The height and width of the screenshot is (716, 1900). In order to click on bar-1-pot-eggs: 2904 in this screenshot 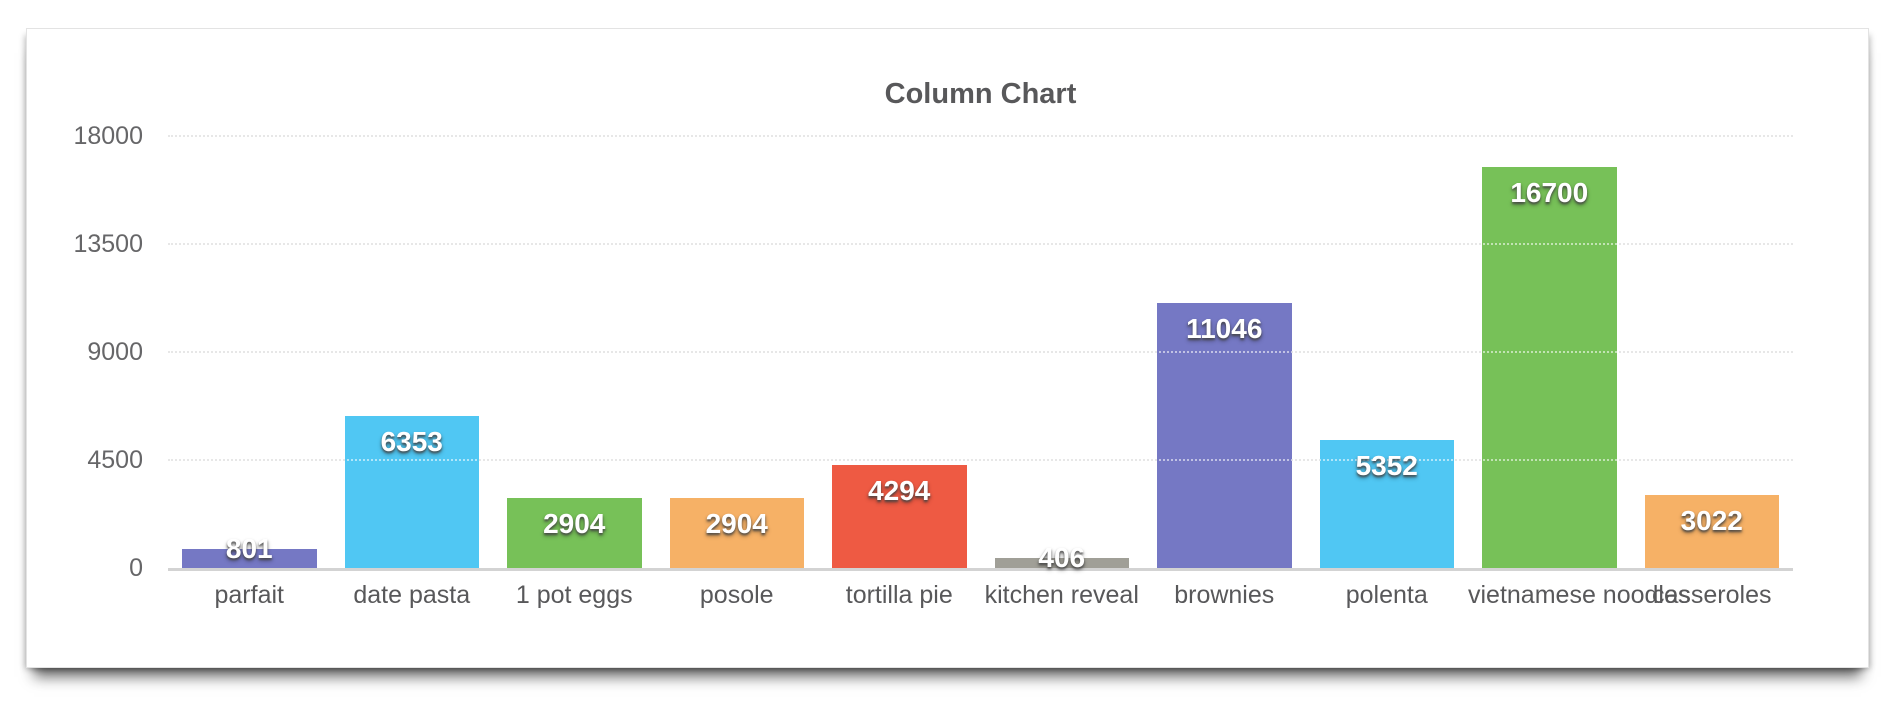, I will do `click(574, 533)`.